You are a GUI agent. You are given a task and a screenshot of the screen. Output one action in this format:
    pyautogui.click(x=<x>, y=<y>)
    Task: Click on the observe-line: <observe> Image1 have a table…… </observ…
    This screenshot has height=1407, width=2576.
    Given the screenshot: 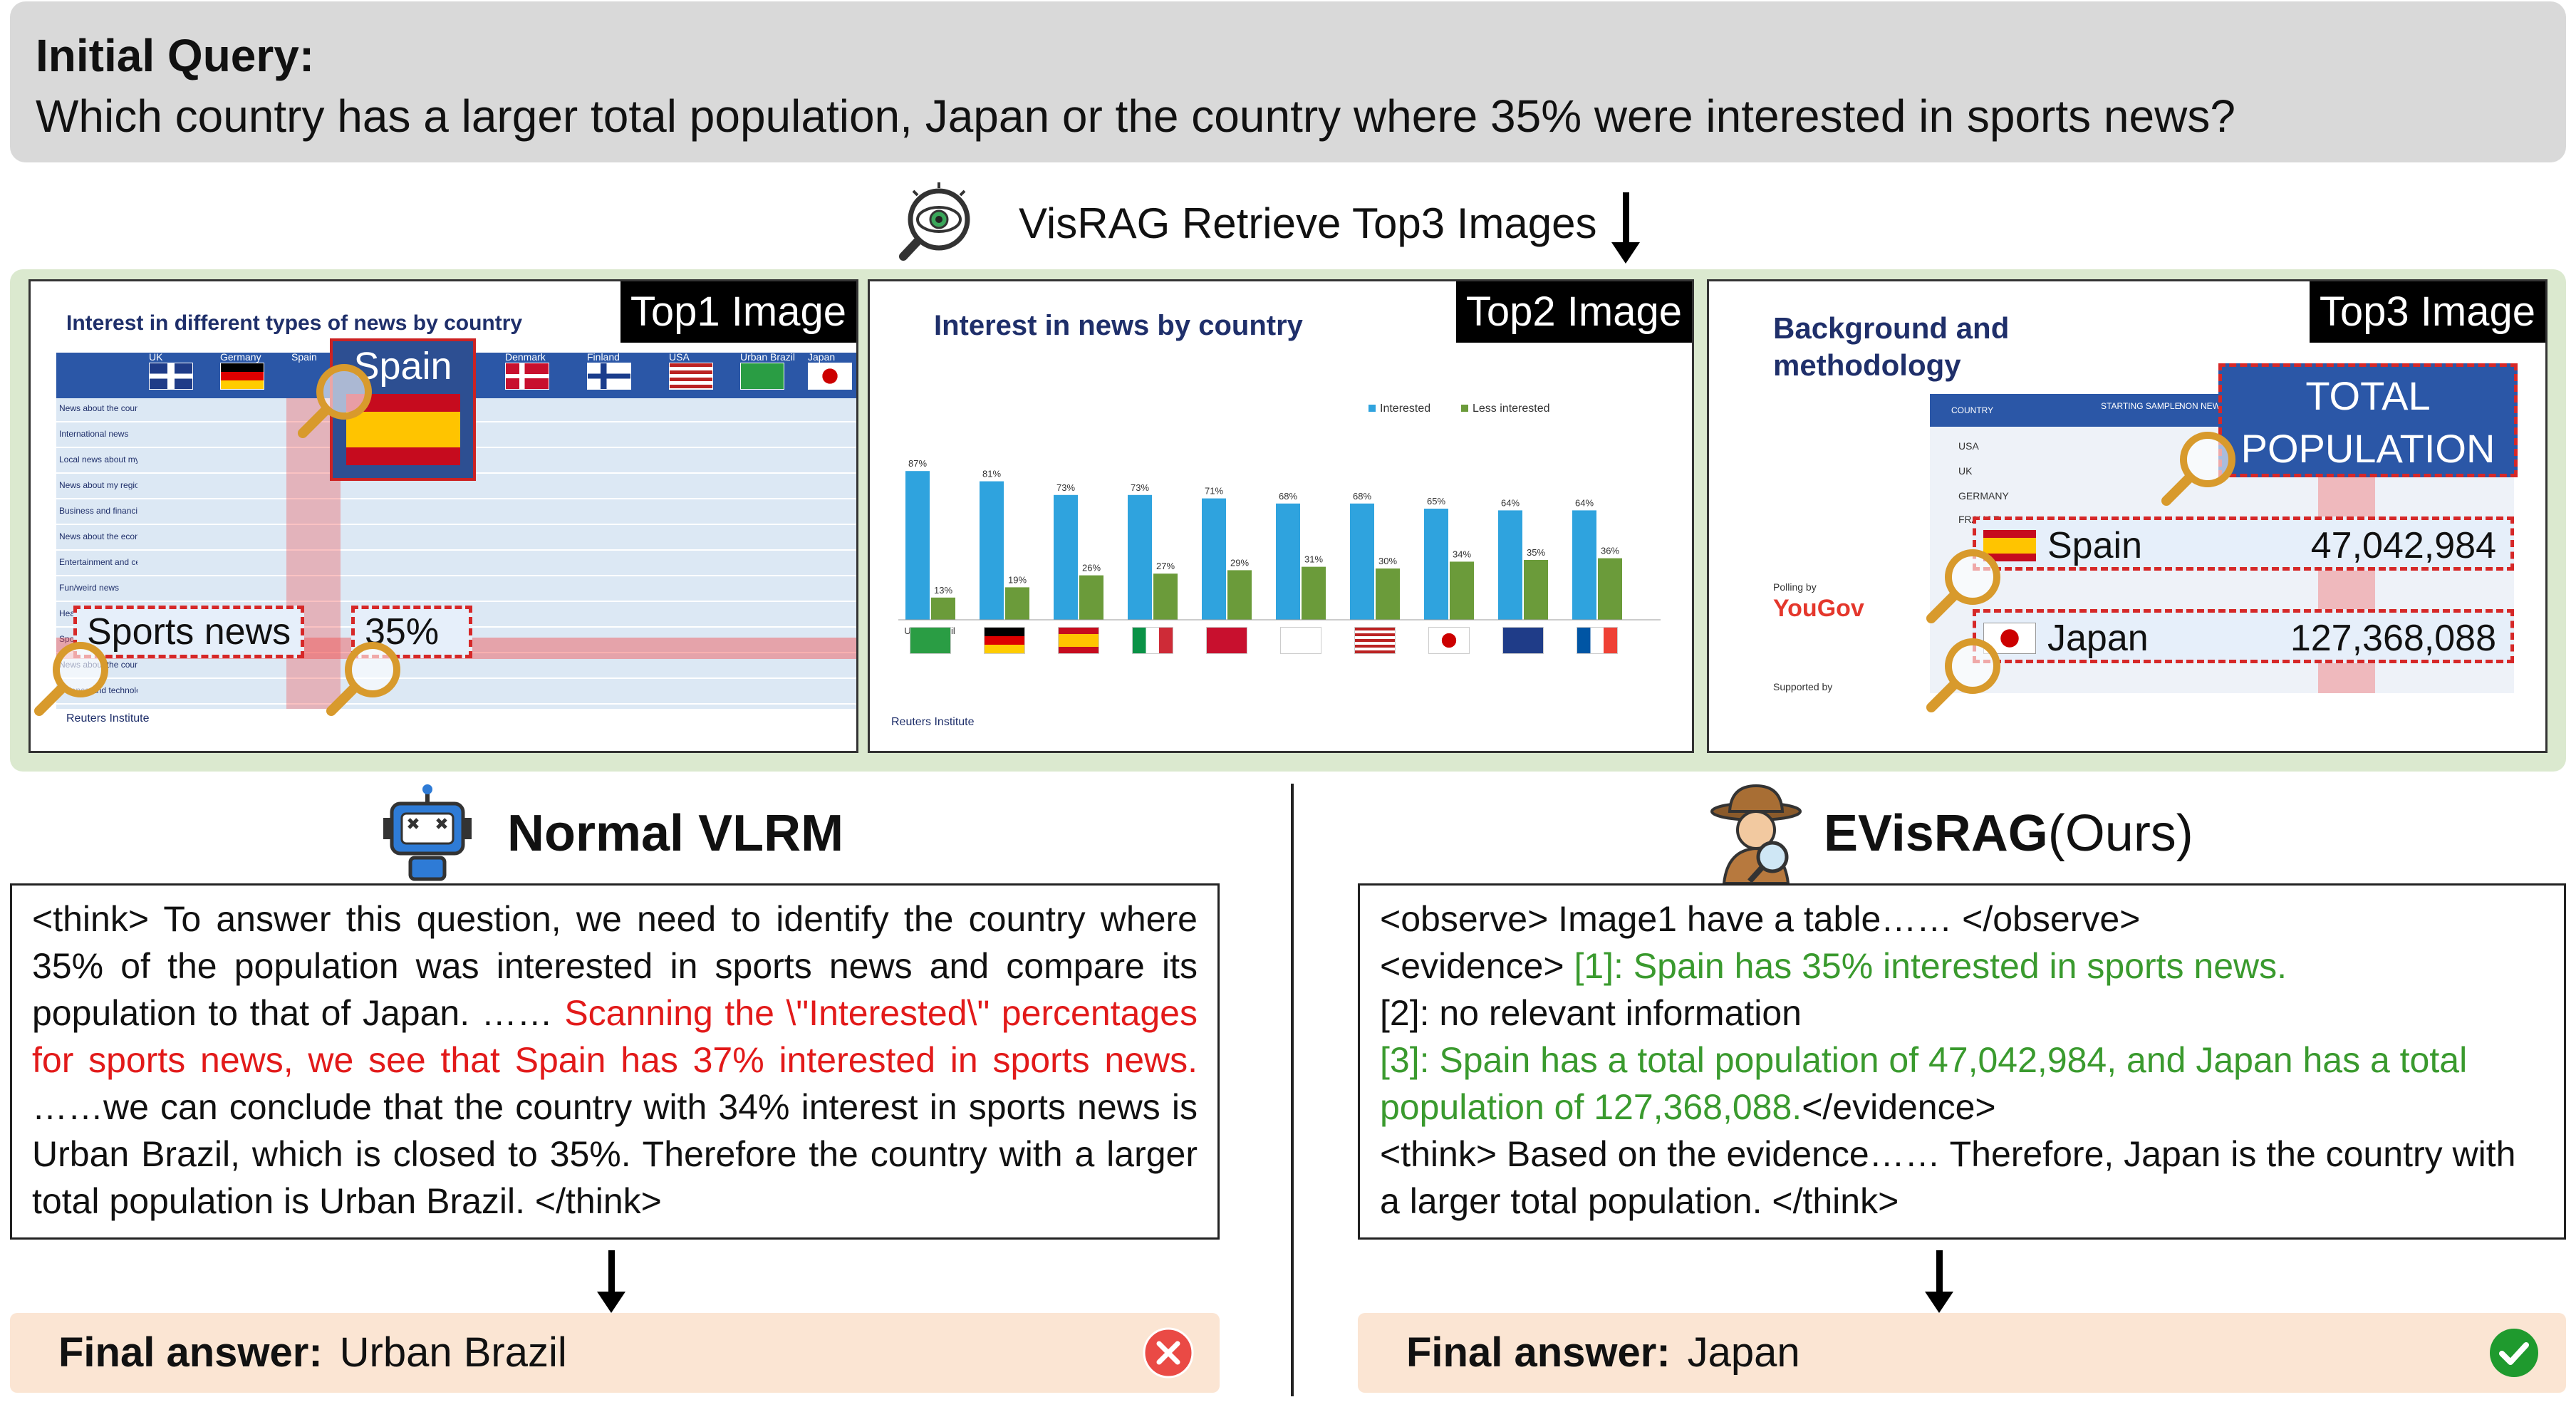 What is the action you would take?
    pyautogui.click(x=1760, y=919)
    